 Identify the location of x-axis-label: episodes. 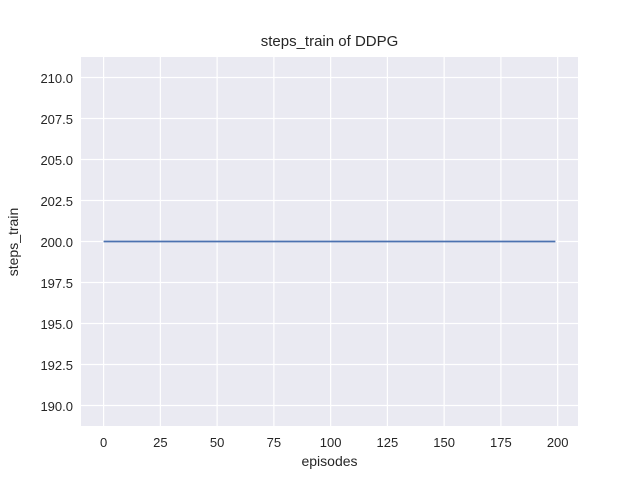
(329, 461).